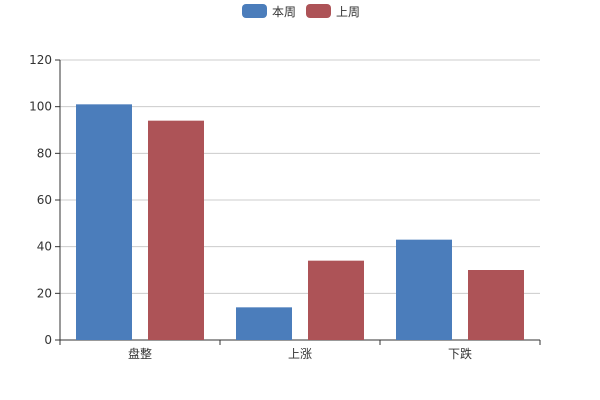 This screenshot has width=600, height=400. I want to click on legend-label: 上周, so click(348, 12).